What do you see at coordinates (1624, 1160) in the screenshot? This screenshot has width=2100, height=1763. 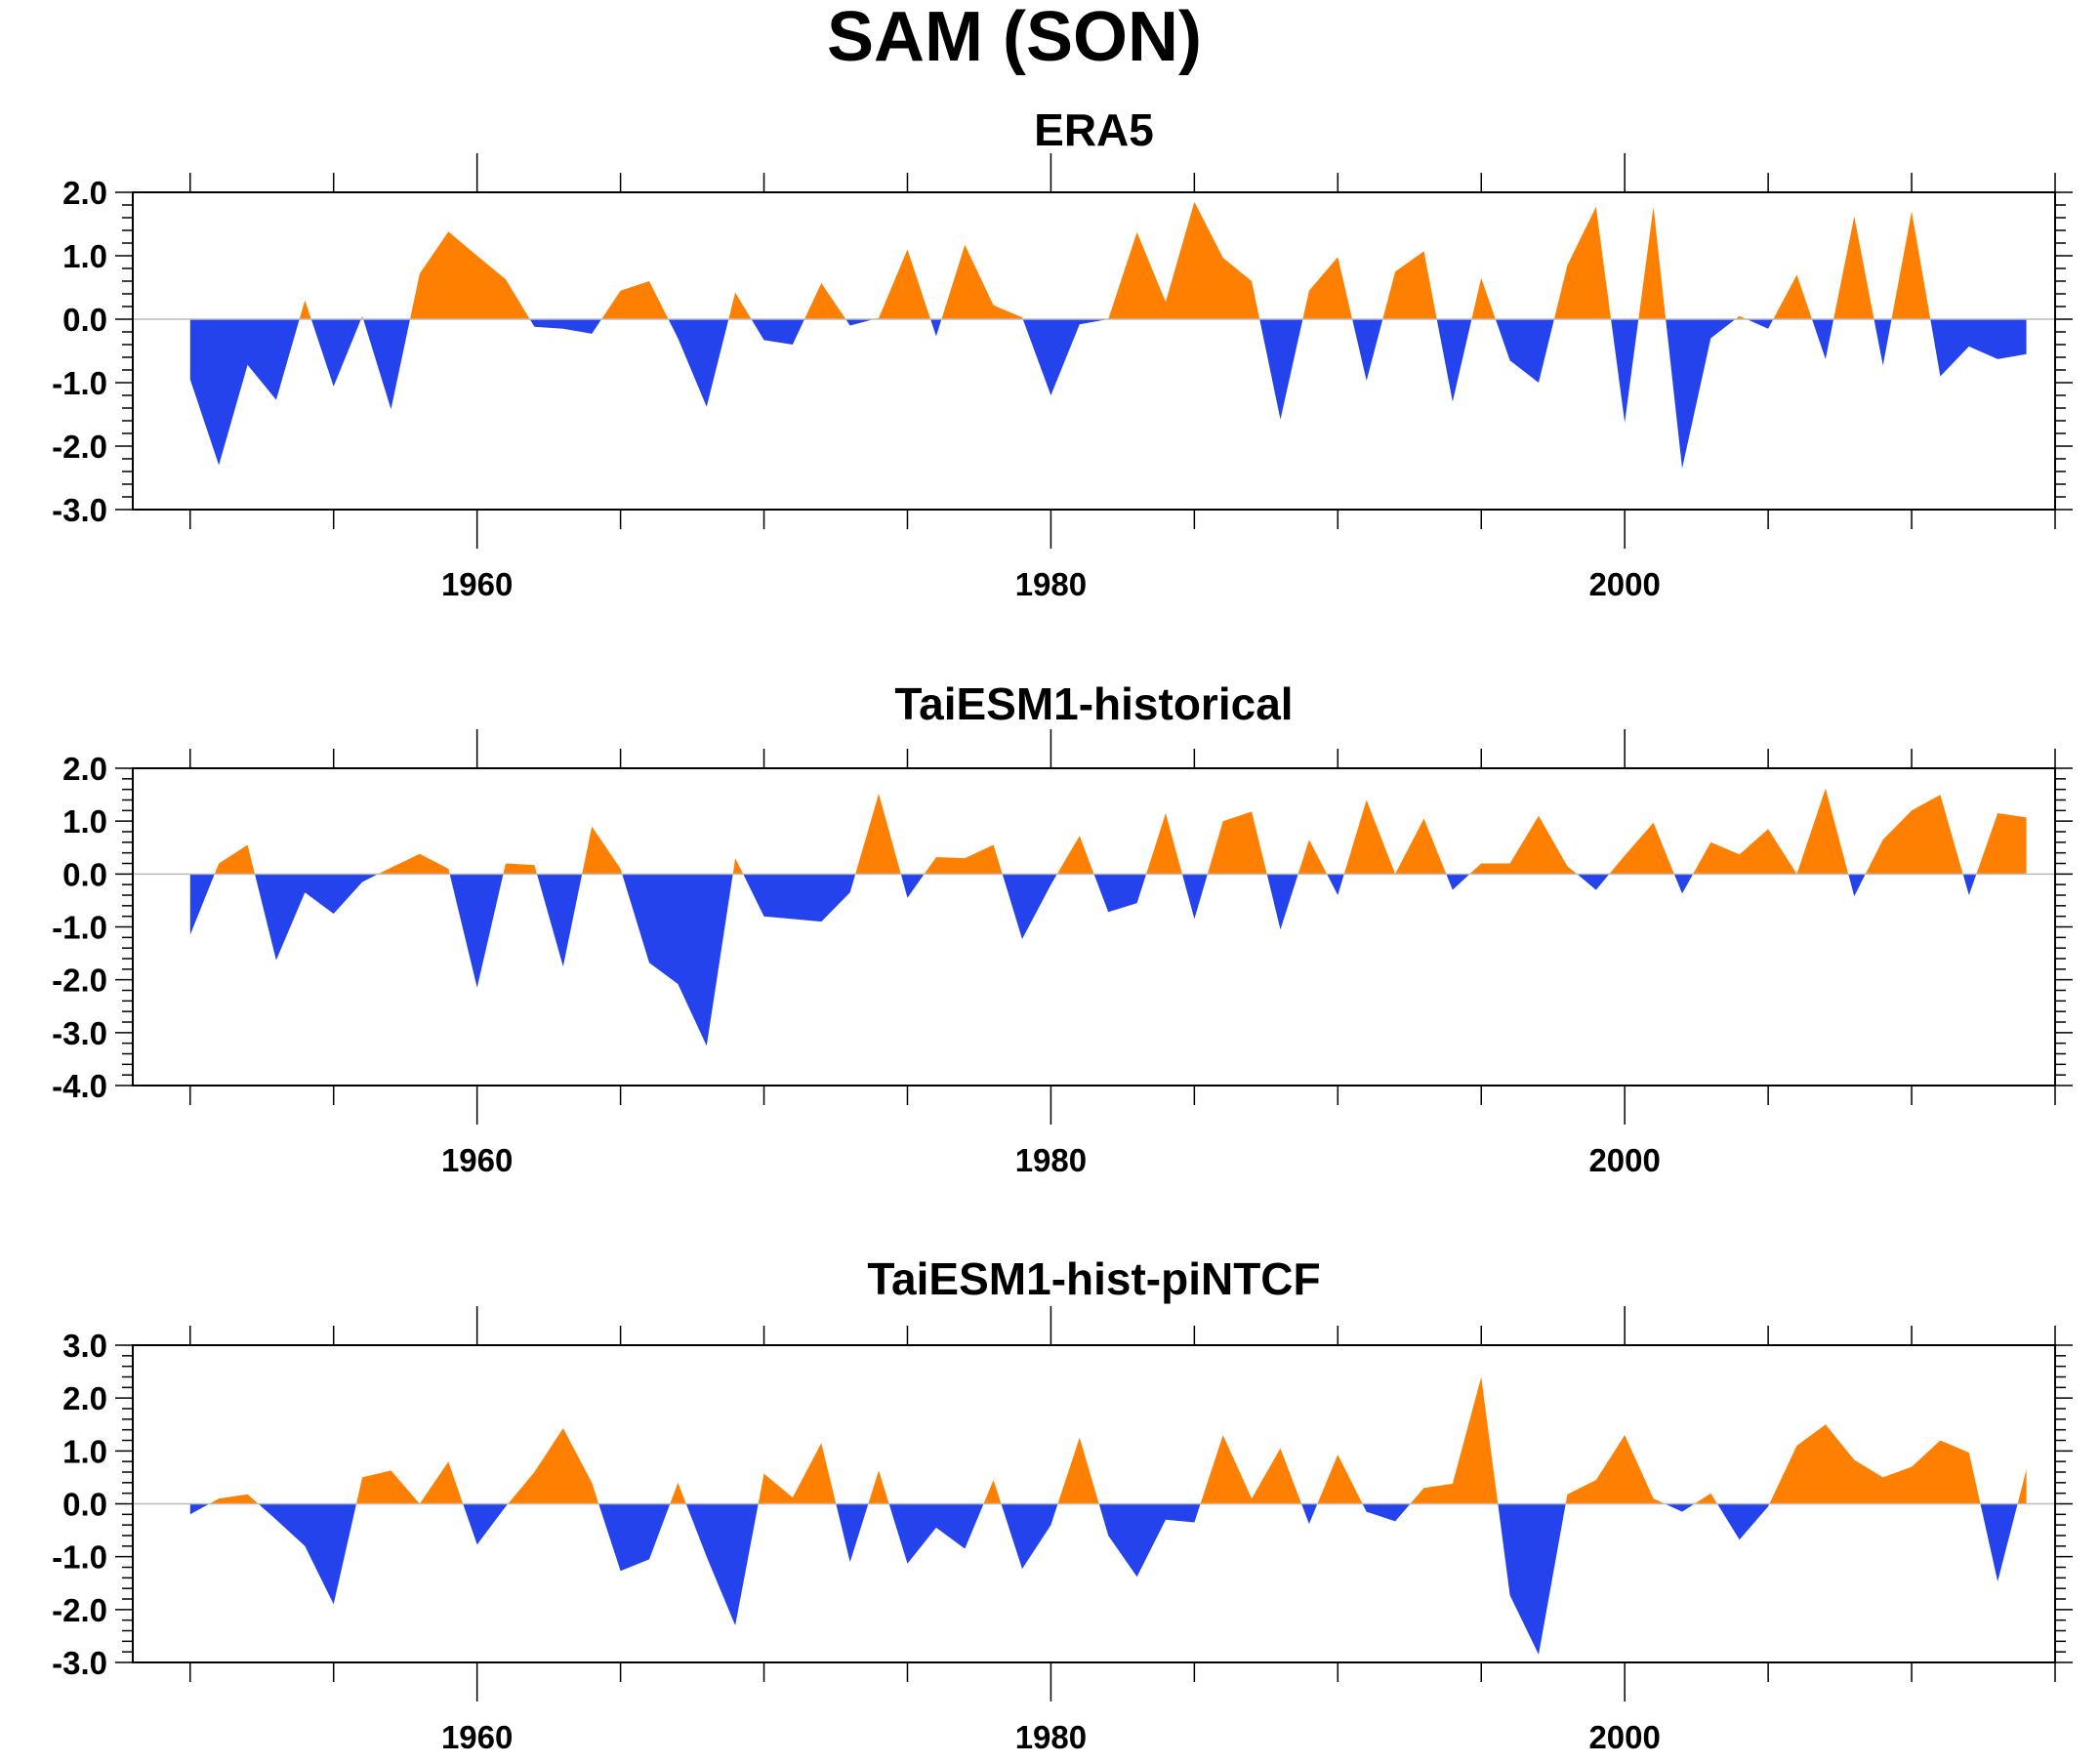 I see `x-tick-label: 2000` at bounding box center [1624, 1160].